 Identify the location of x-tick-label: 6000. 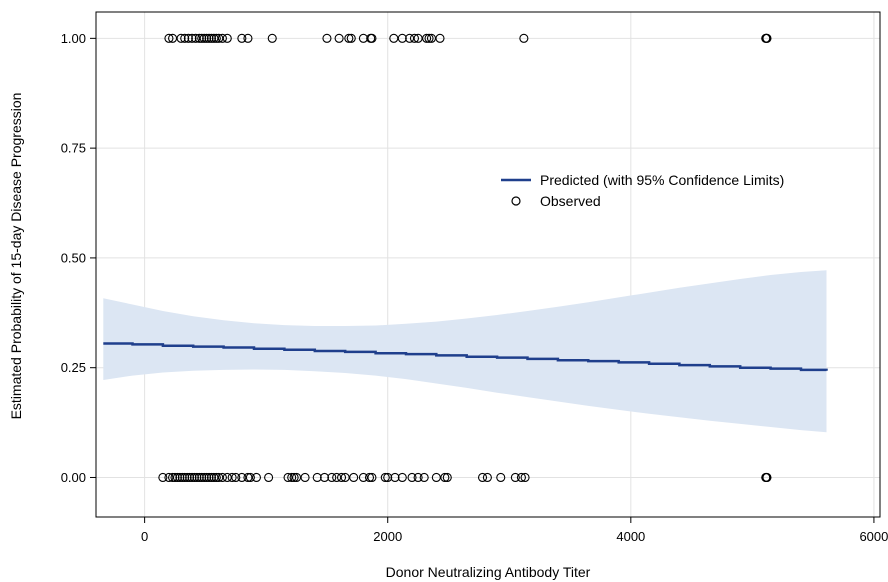
(873, 536).